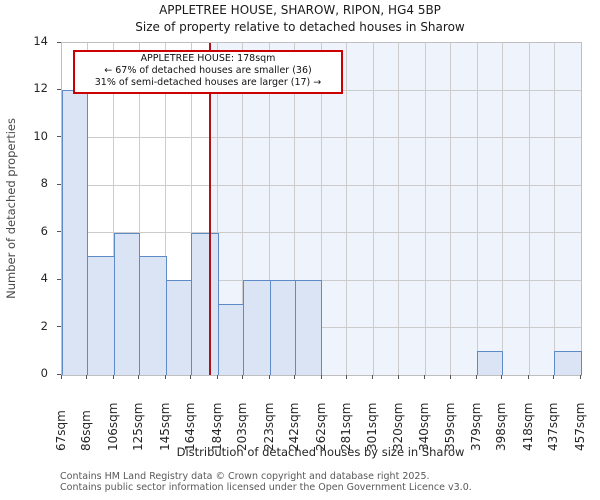 Image resolution: width=600 pixels, height=500 pixels. What do you see at coordinates (61, 430) in the screenshot?
I see `x-tick-label: 67sqm` at bounding box center [61, 430].